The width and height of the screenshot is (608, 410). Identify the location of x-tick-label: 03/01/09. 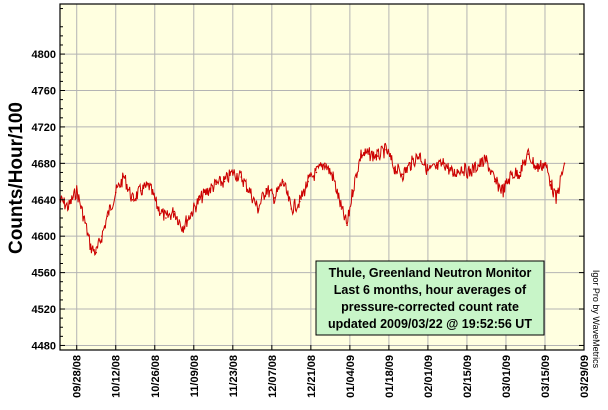
(507, 376).